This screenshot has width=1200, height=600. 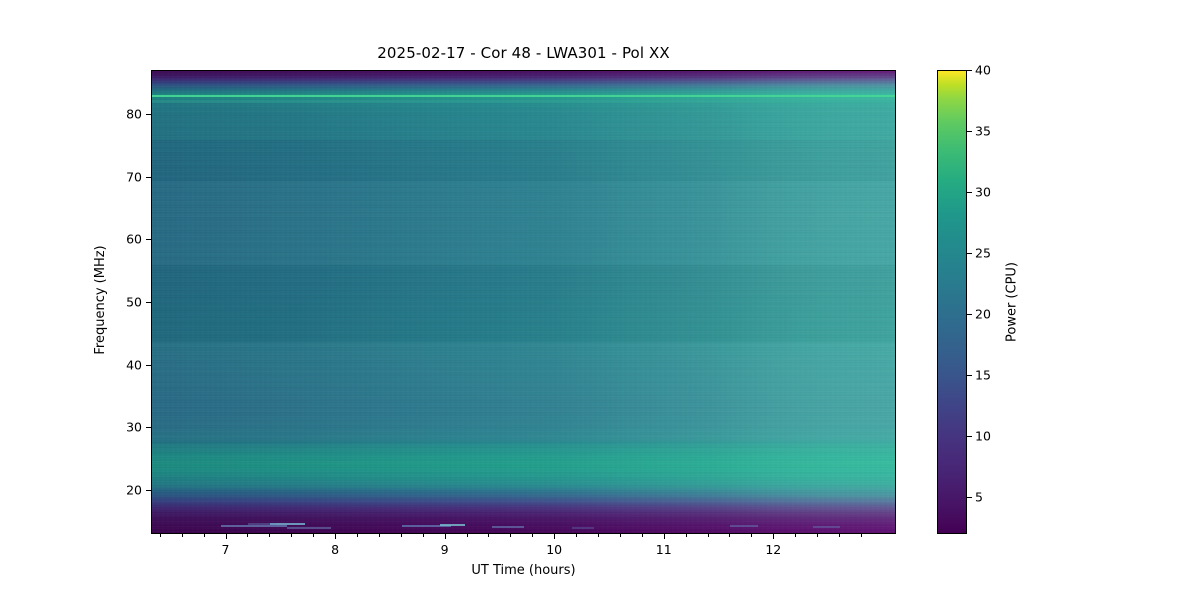 I want to click on band-70-76MHz, so click(x=523, y=160).